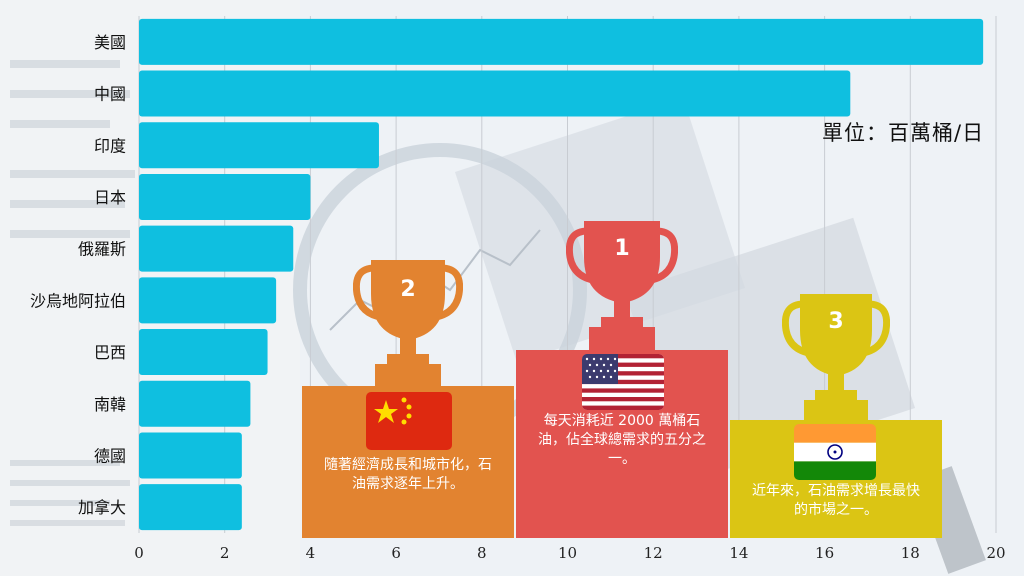  What do you see at coordinates (78, 300) in the screenshot?
I see `category-label: 沙烏地阿拉伯` at bounding box center [78, 300].